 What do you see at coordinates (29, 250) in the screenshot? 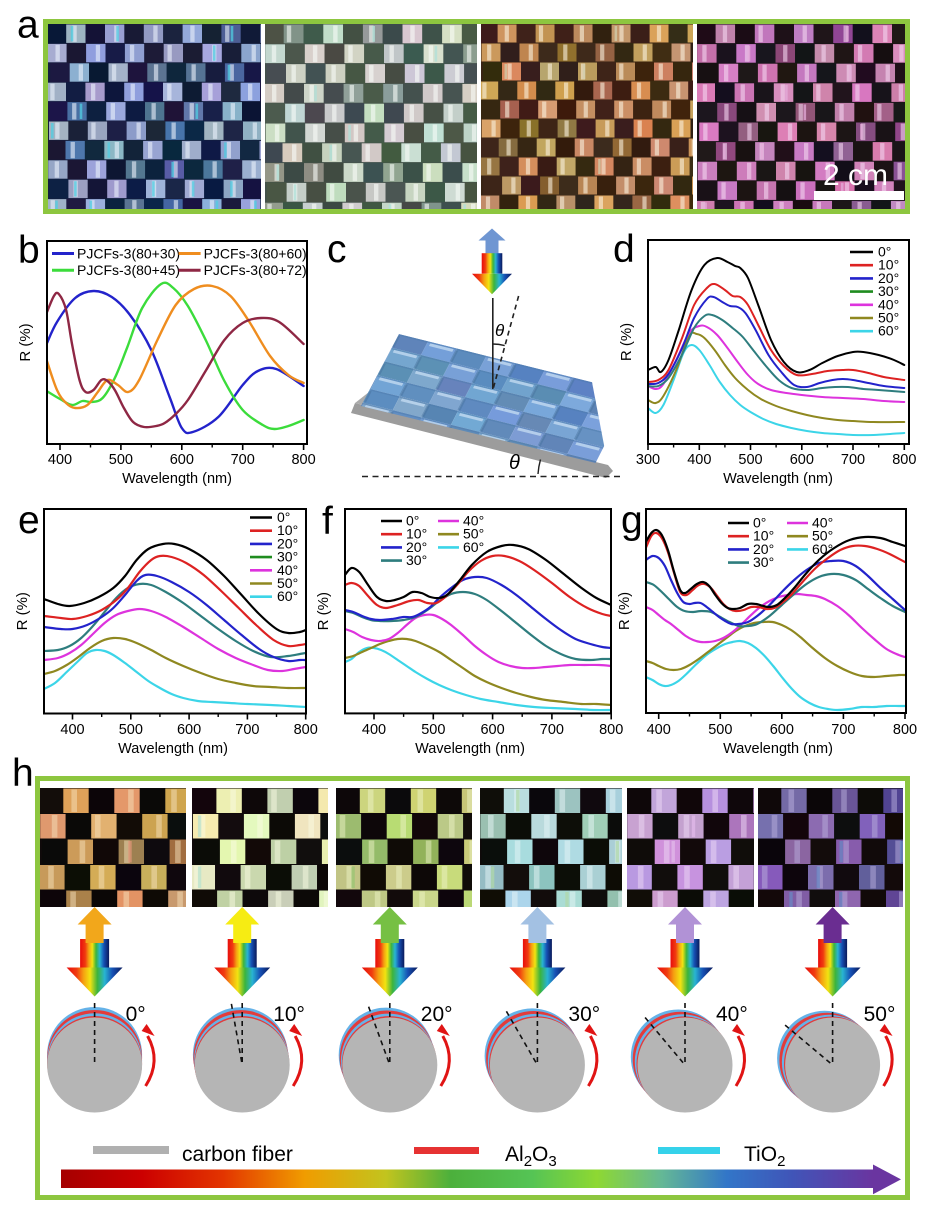
I see `svg-text: b` at bounding box center [29, 250].